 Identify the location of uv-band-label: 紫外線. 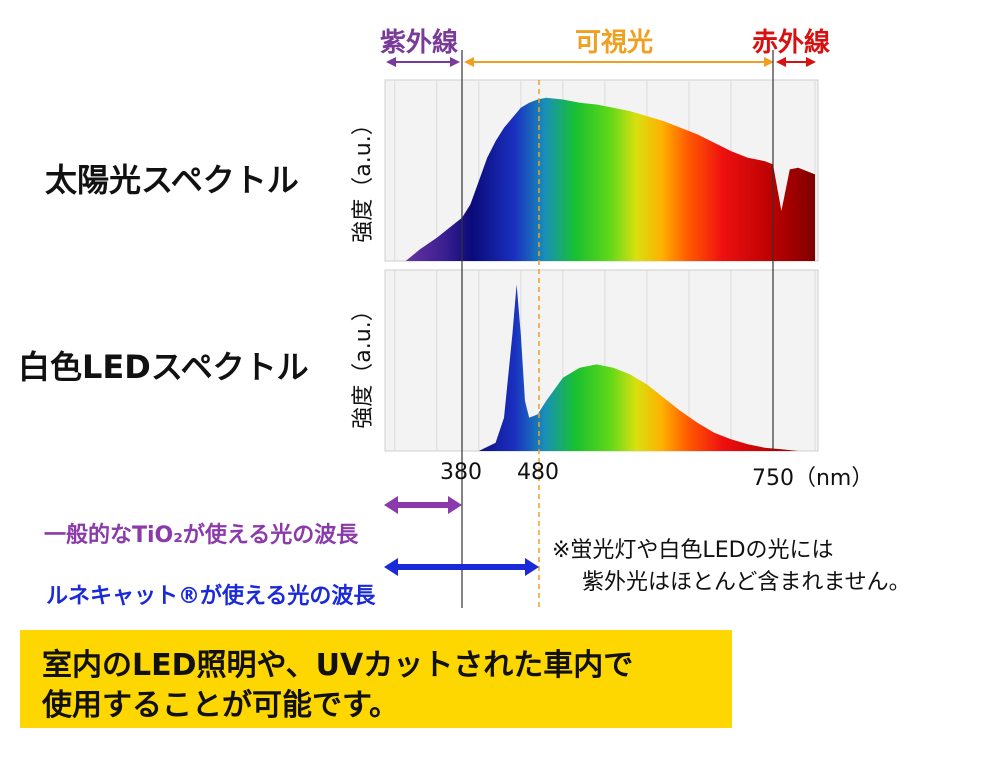
(419, 43).